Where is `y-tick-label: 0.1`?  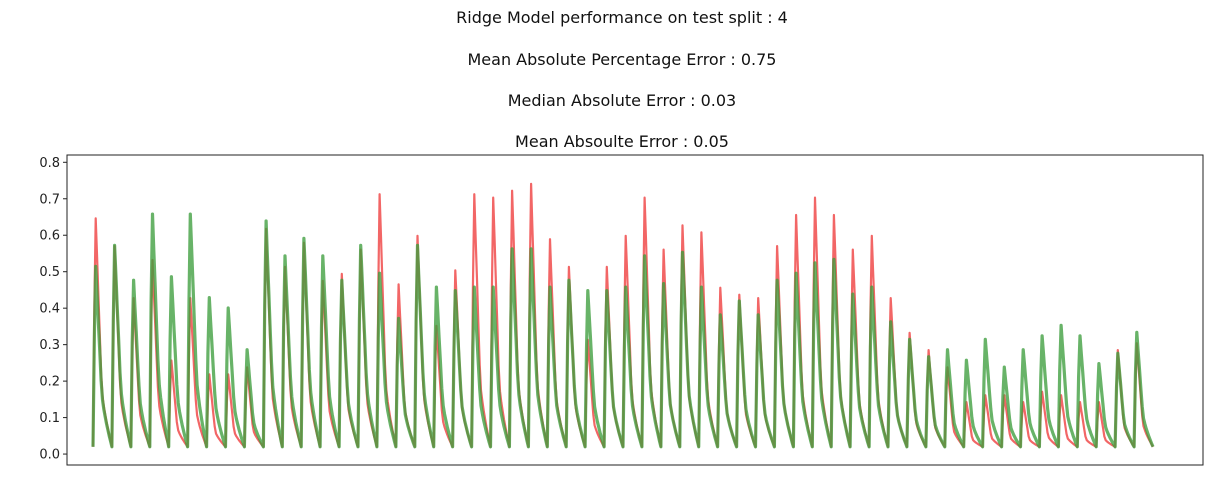
y-tick-label: 0.1 is located at coordinates (49, 418).